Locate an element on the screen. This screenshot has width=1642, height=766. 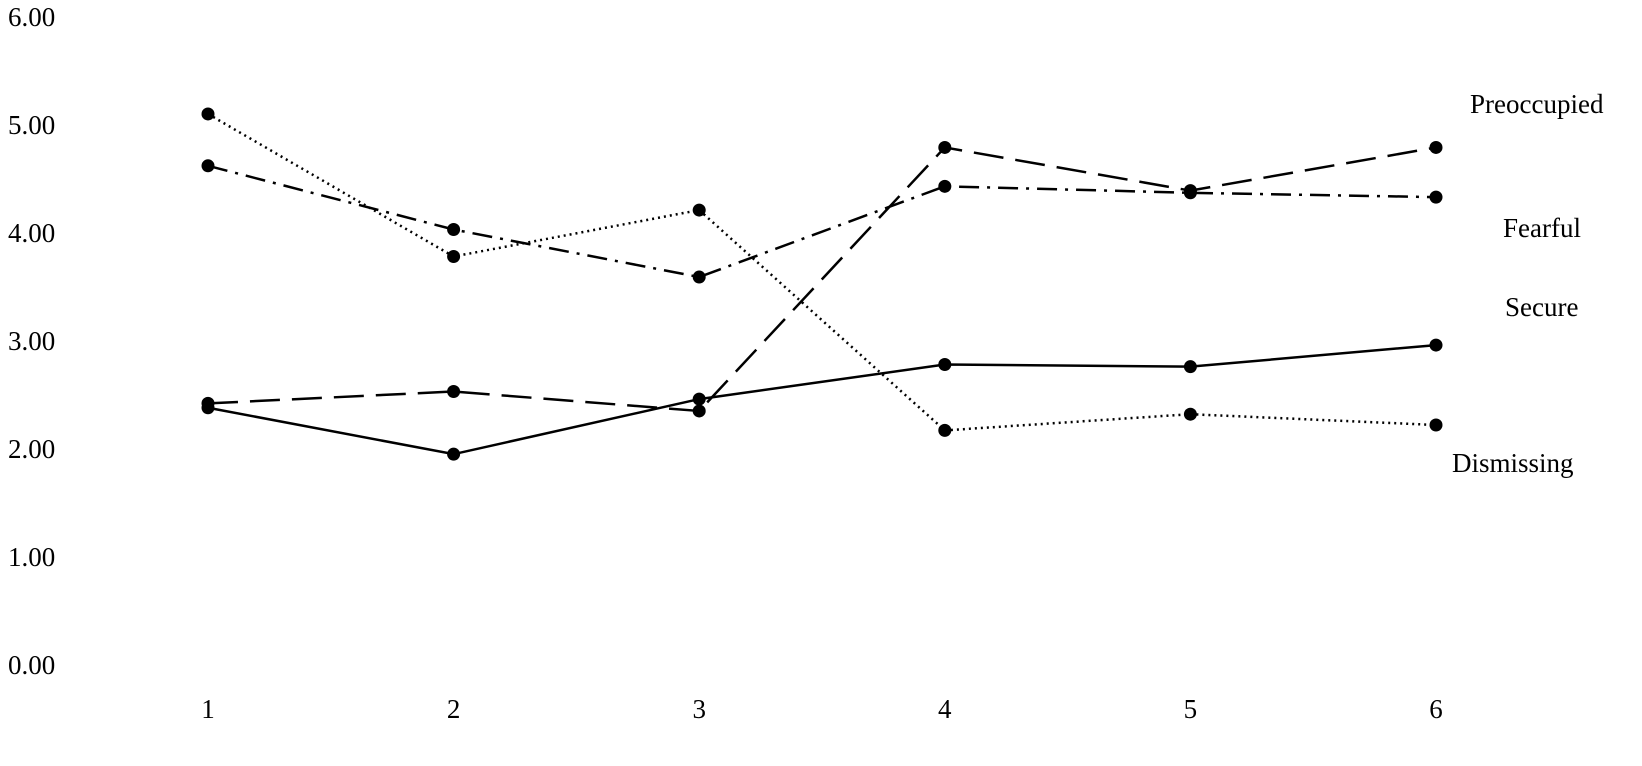
y-tick-label: 6.00 is located at coordinates (31, 17).